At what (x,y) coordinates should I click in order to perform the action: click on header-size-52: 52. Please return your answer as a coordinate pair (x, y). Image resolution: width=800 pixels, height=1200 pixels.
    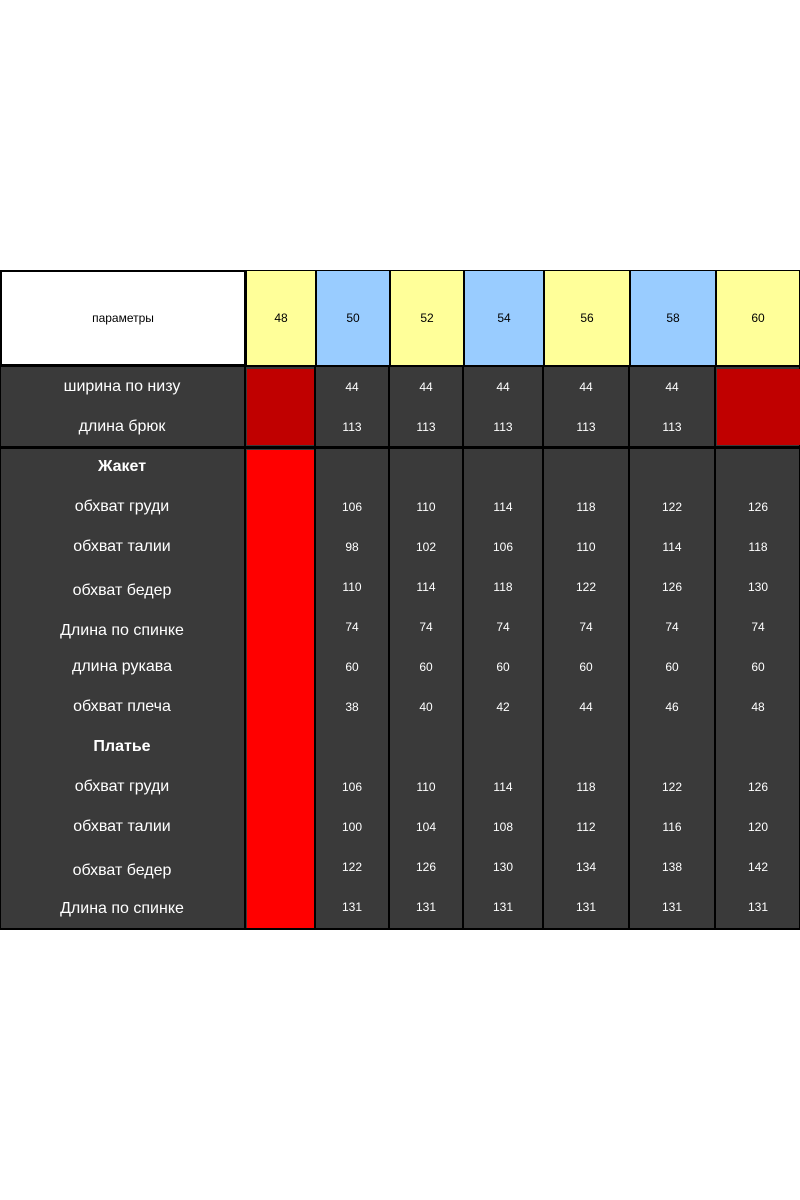
    Looking at the image, I should click on (427, 318).